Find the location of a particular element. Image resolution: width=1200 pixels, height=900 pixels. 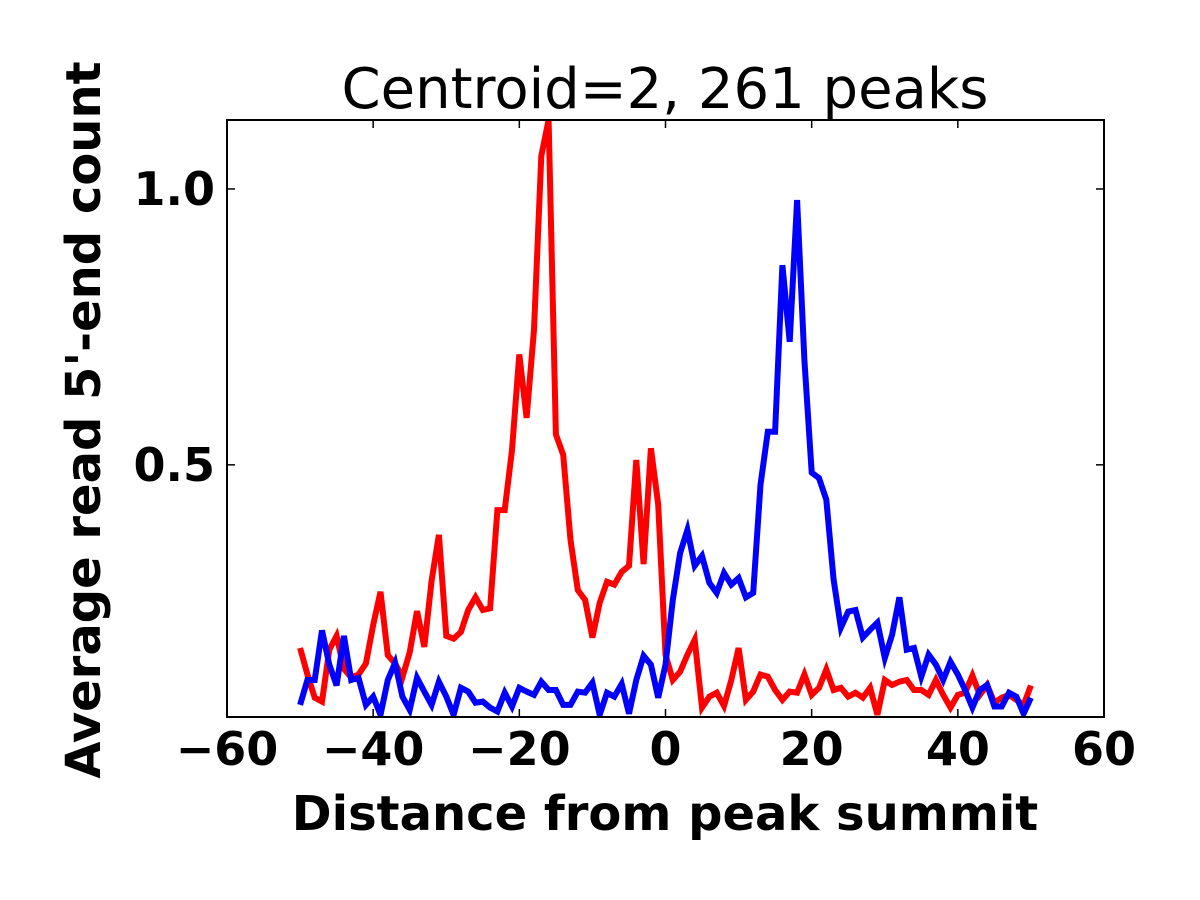

y-tick-label: 1.0 is located at coordinates (175, 189).